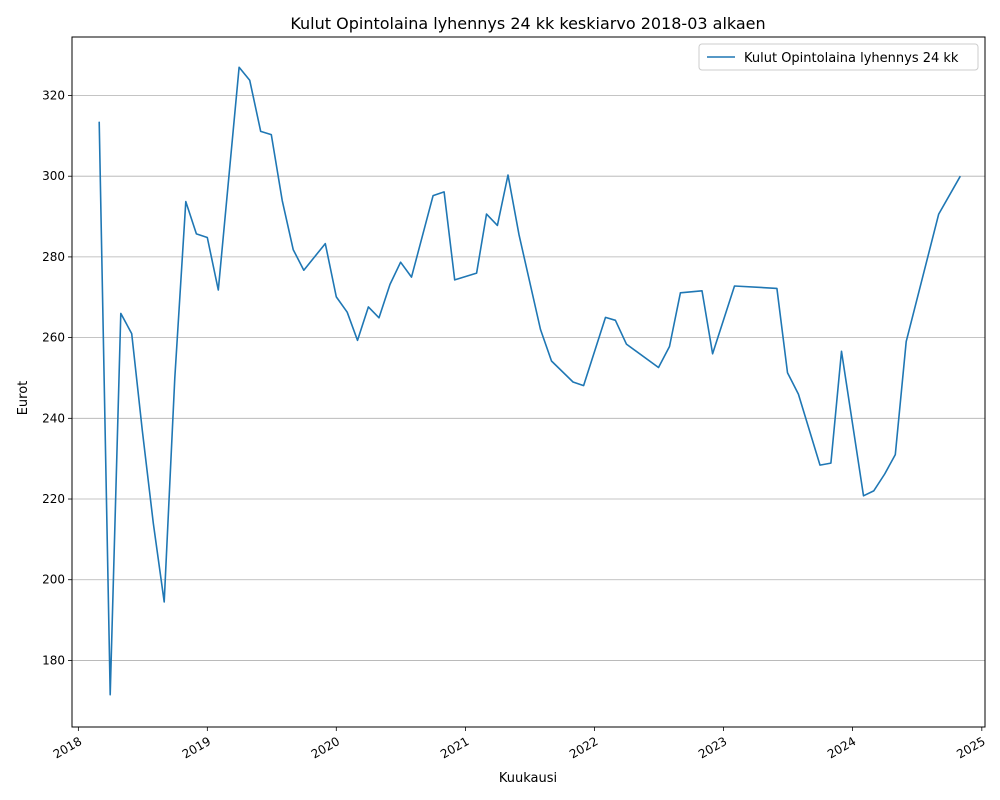  What do you see at coordinates (57, 378) in the screenshot?
I see `y-axis: 180 200 220 240 260 280 300 320` at bounding box center [57, 378].